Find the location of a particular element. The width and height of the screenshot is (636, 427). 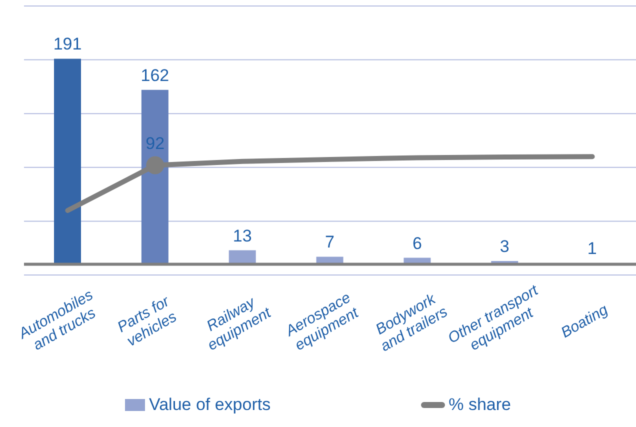

data-label: 162 is located at coordinates (155, 75).